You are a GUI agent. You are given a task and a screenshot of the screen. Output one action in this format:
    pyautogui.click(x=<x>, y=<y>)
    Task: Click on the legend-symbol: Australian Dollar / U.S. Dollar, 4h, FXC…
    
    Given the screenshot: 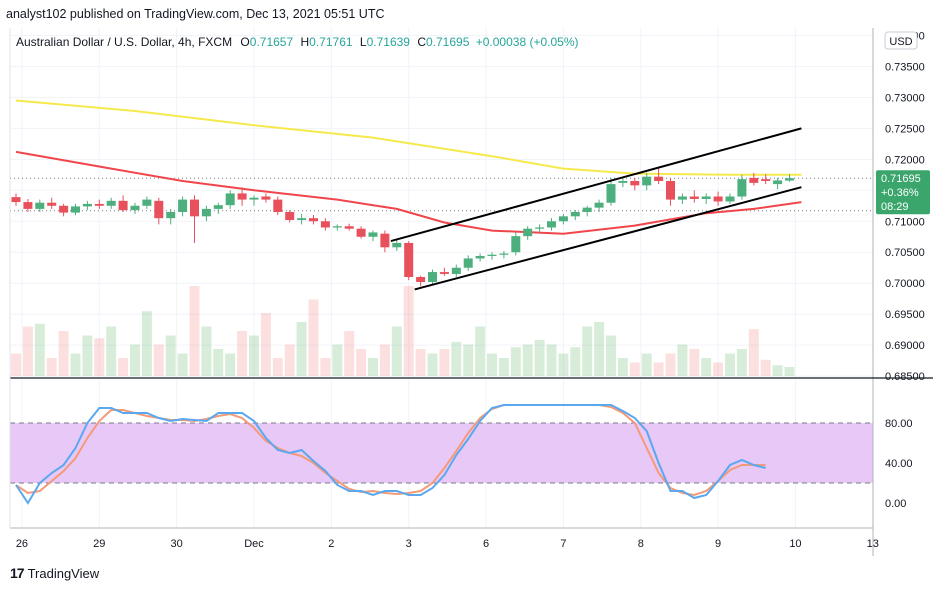 What is the action you would take?
    pyautogui.click(x=124, y=42)
    